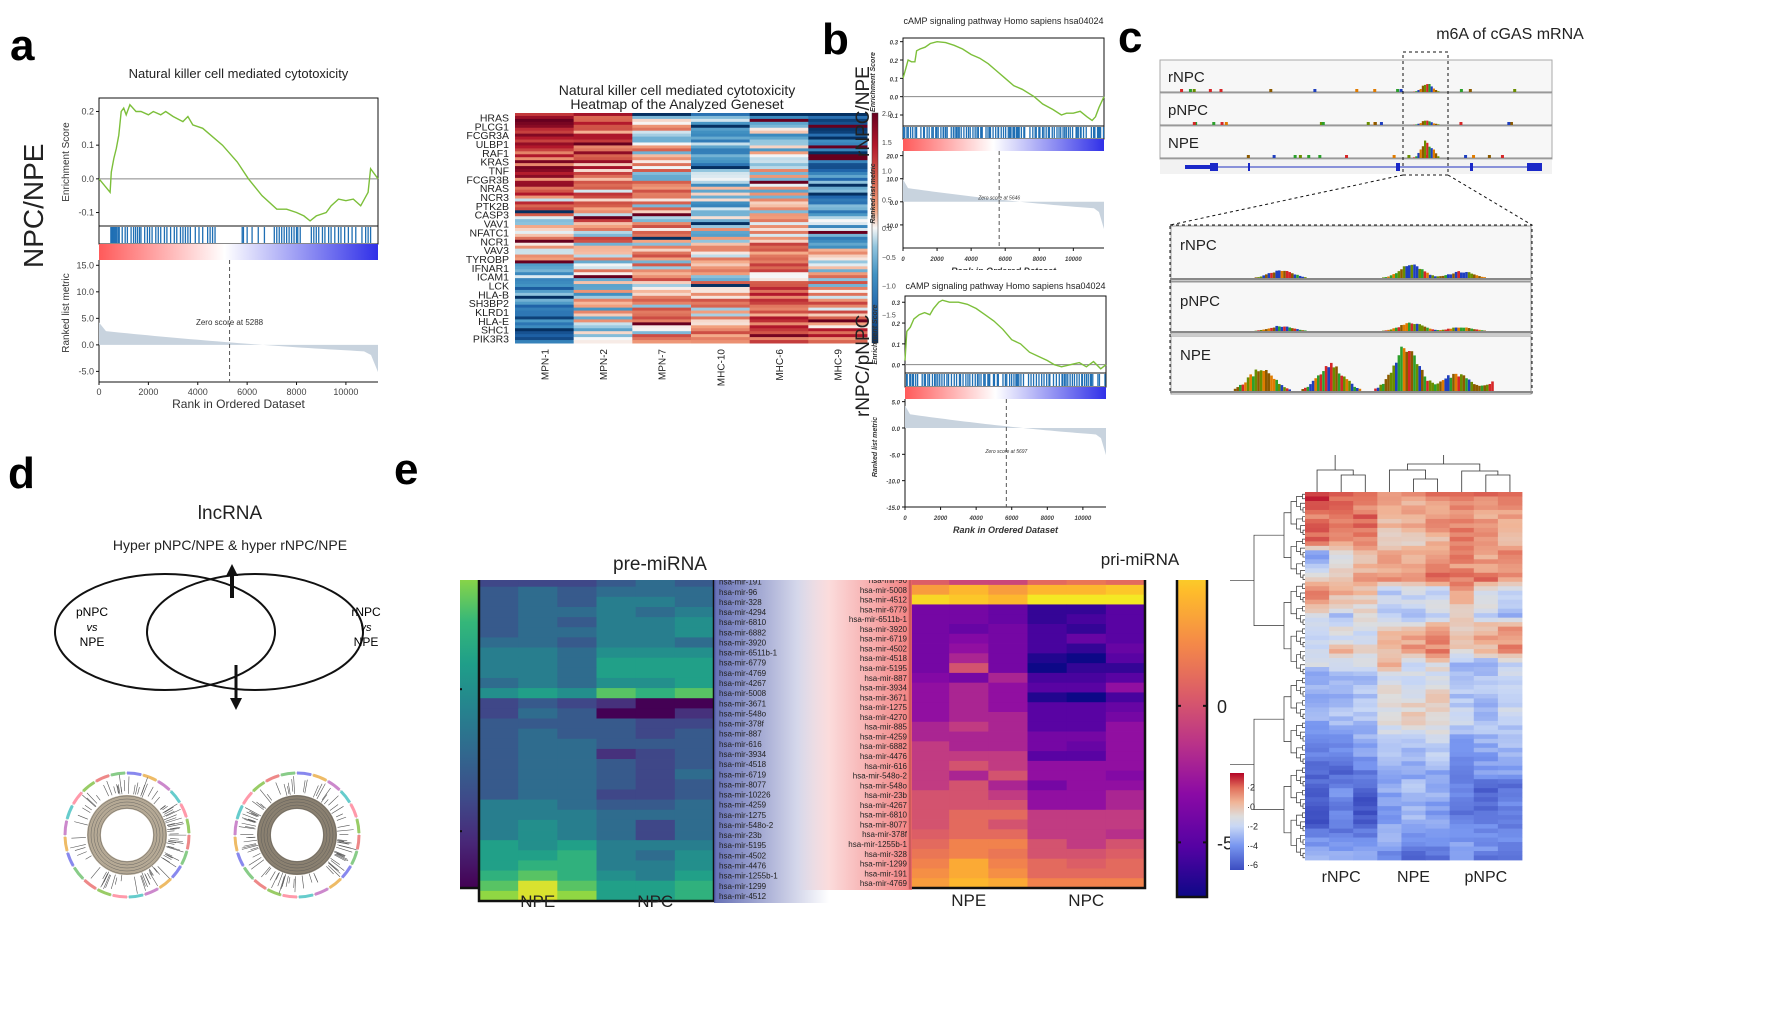  What do you see at coordinates (188, 826) in the screenshot?
I see `circos-chromosome` at bounding box center [188, 826].